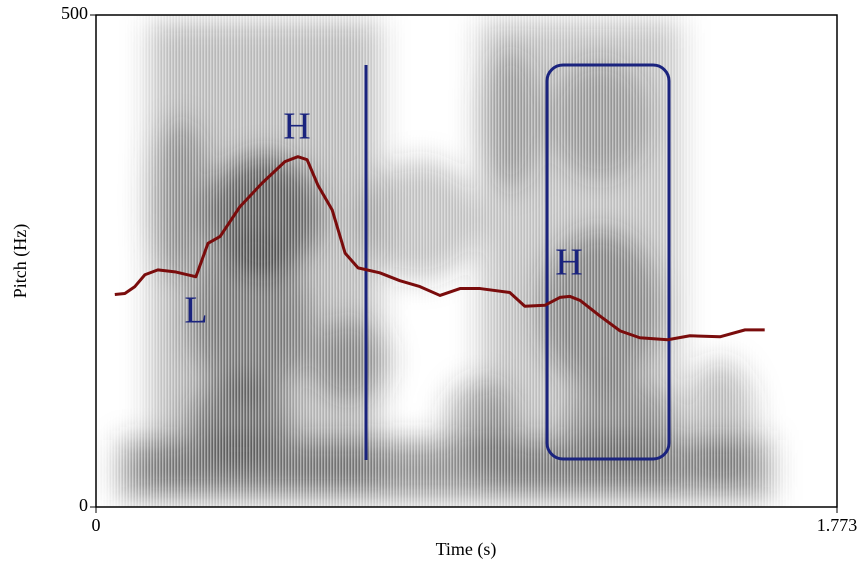  Describe the element at coordinates (195, 311) in the screenshot. I see `annotation: L` at that location.